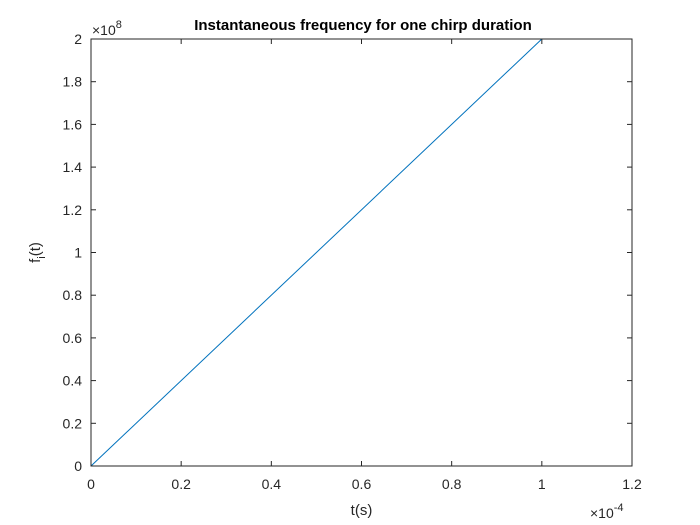 Image resolution: width=700 pixels, height=525 pixels. Describe the element at coordinates (73, 338) in the screenshot. I see `y-tick-label: 0.6` at that location.